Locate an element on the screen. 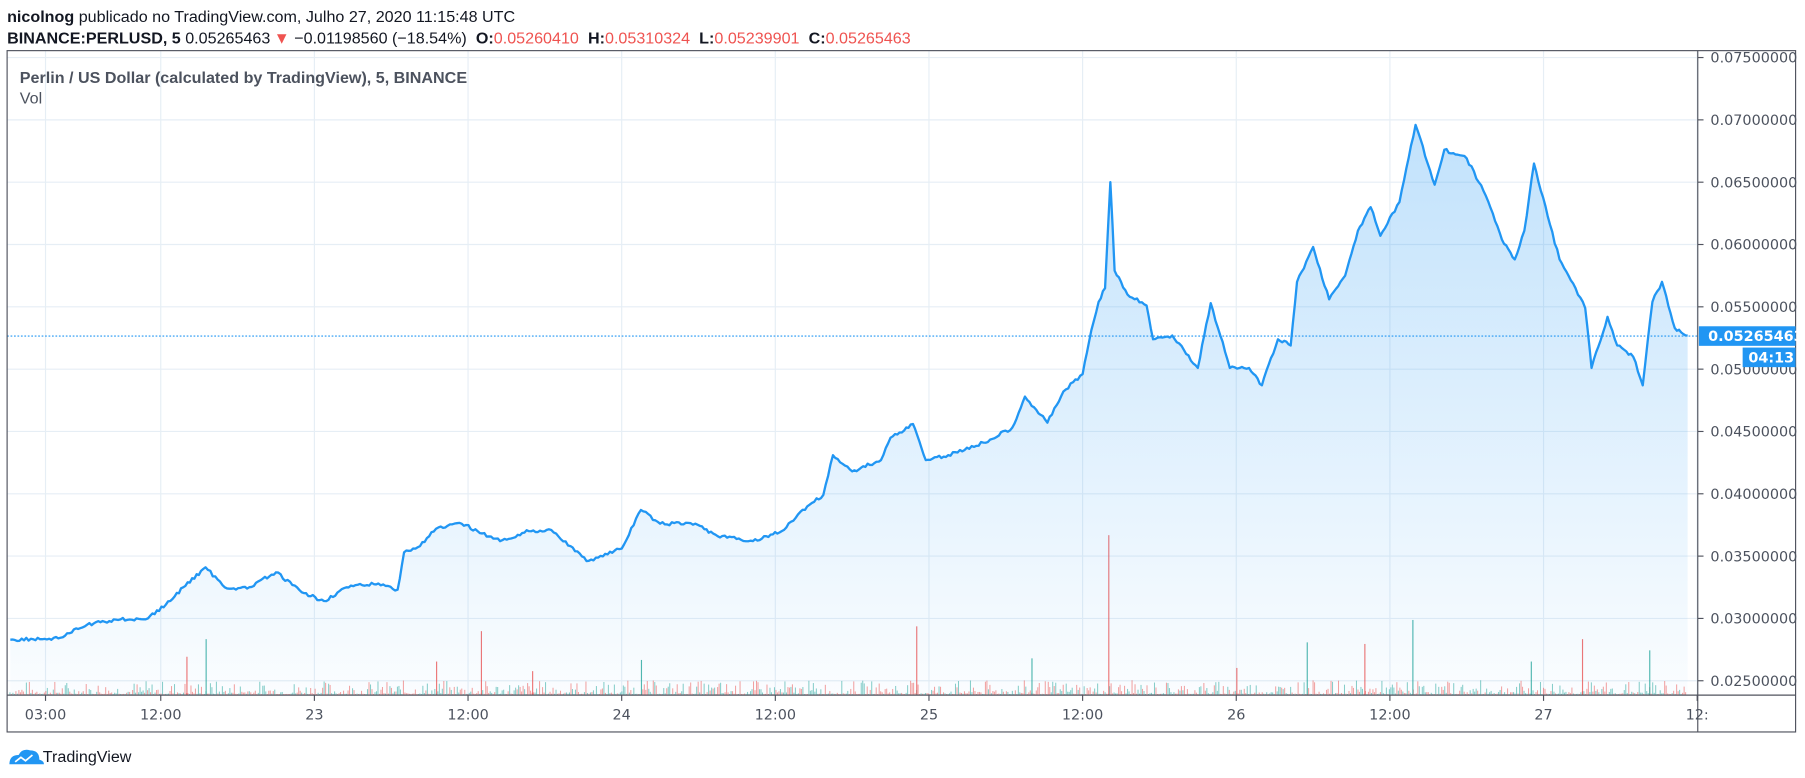 The width and height of the screenshot is (1805, 778). cloud-icon is located at coordinates (26, 757).